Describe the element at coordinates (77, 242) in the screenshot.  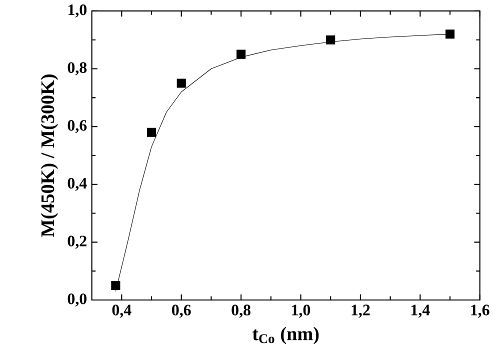
I see `y-tick-label: 0,2` at that location.